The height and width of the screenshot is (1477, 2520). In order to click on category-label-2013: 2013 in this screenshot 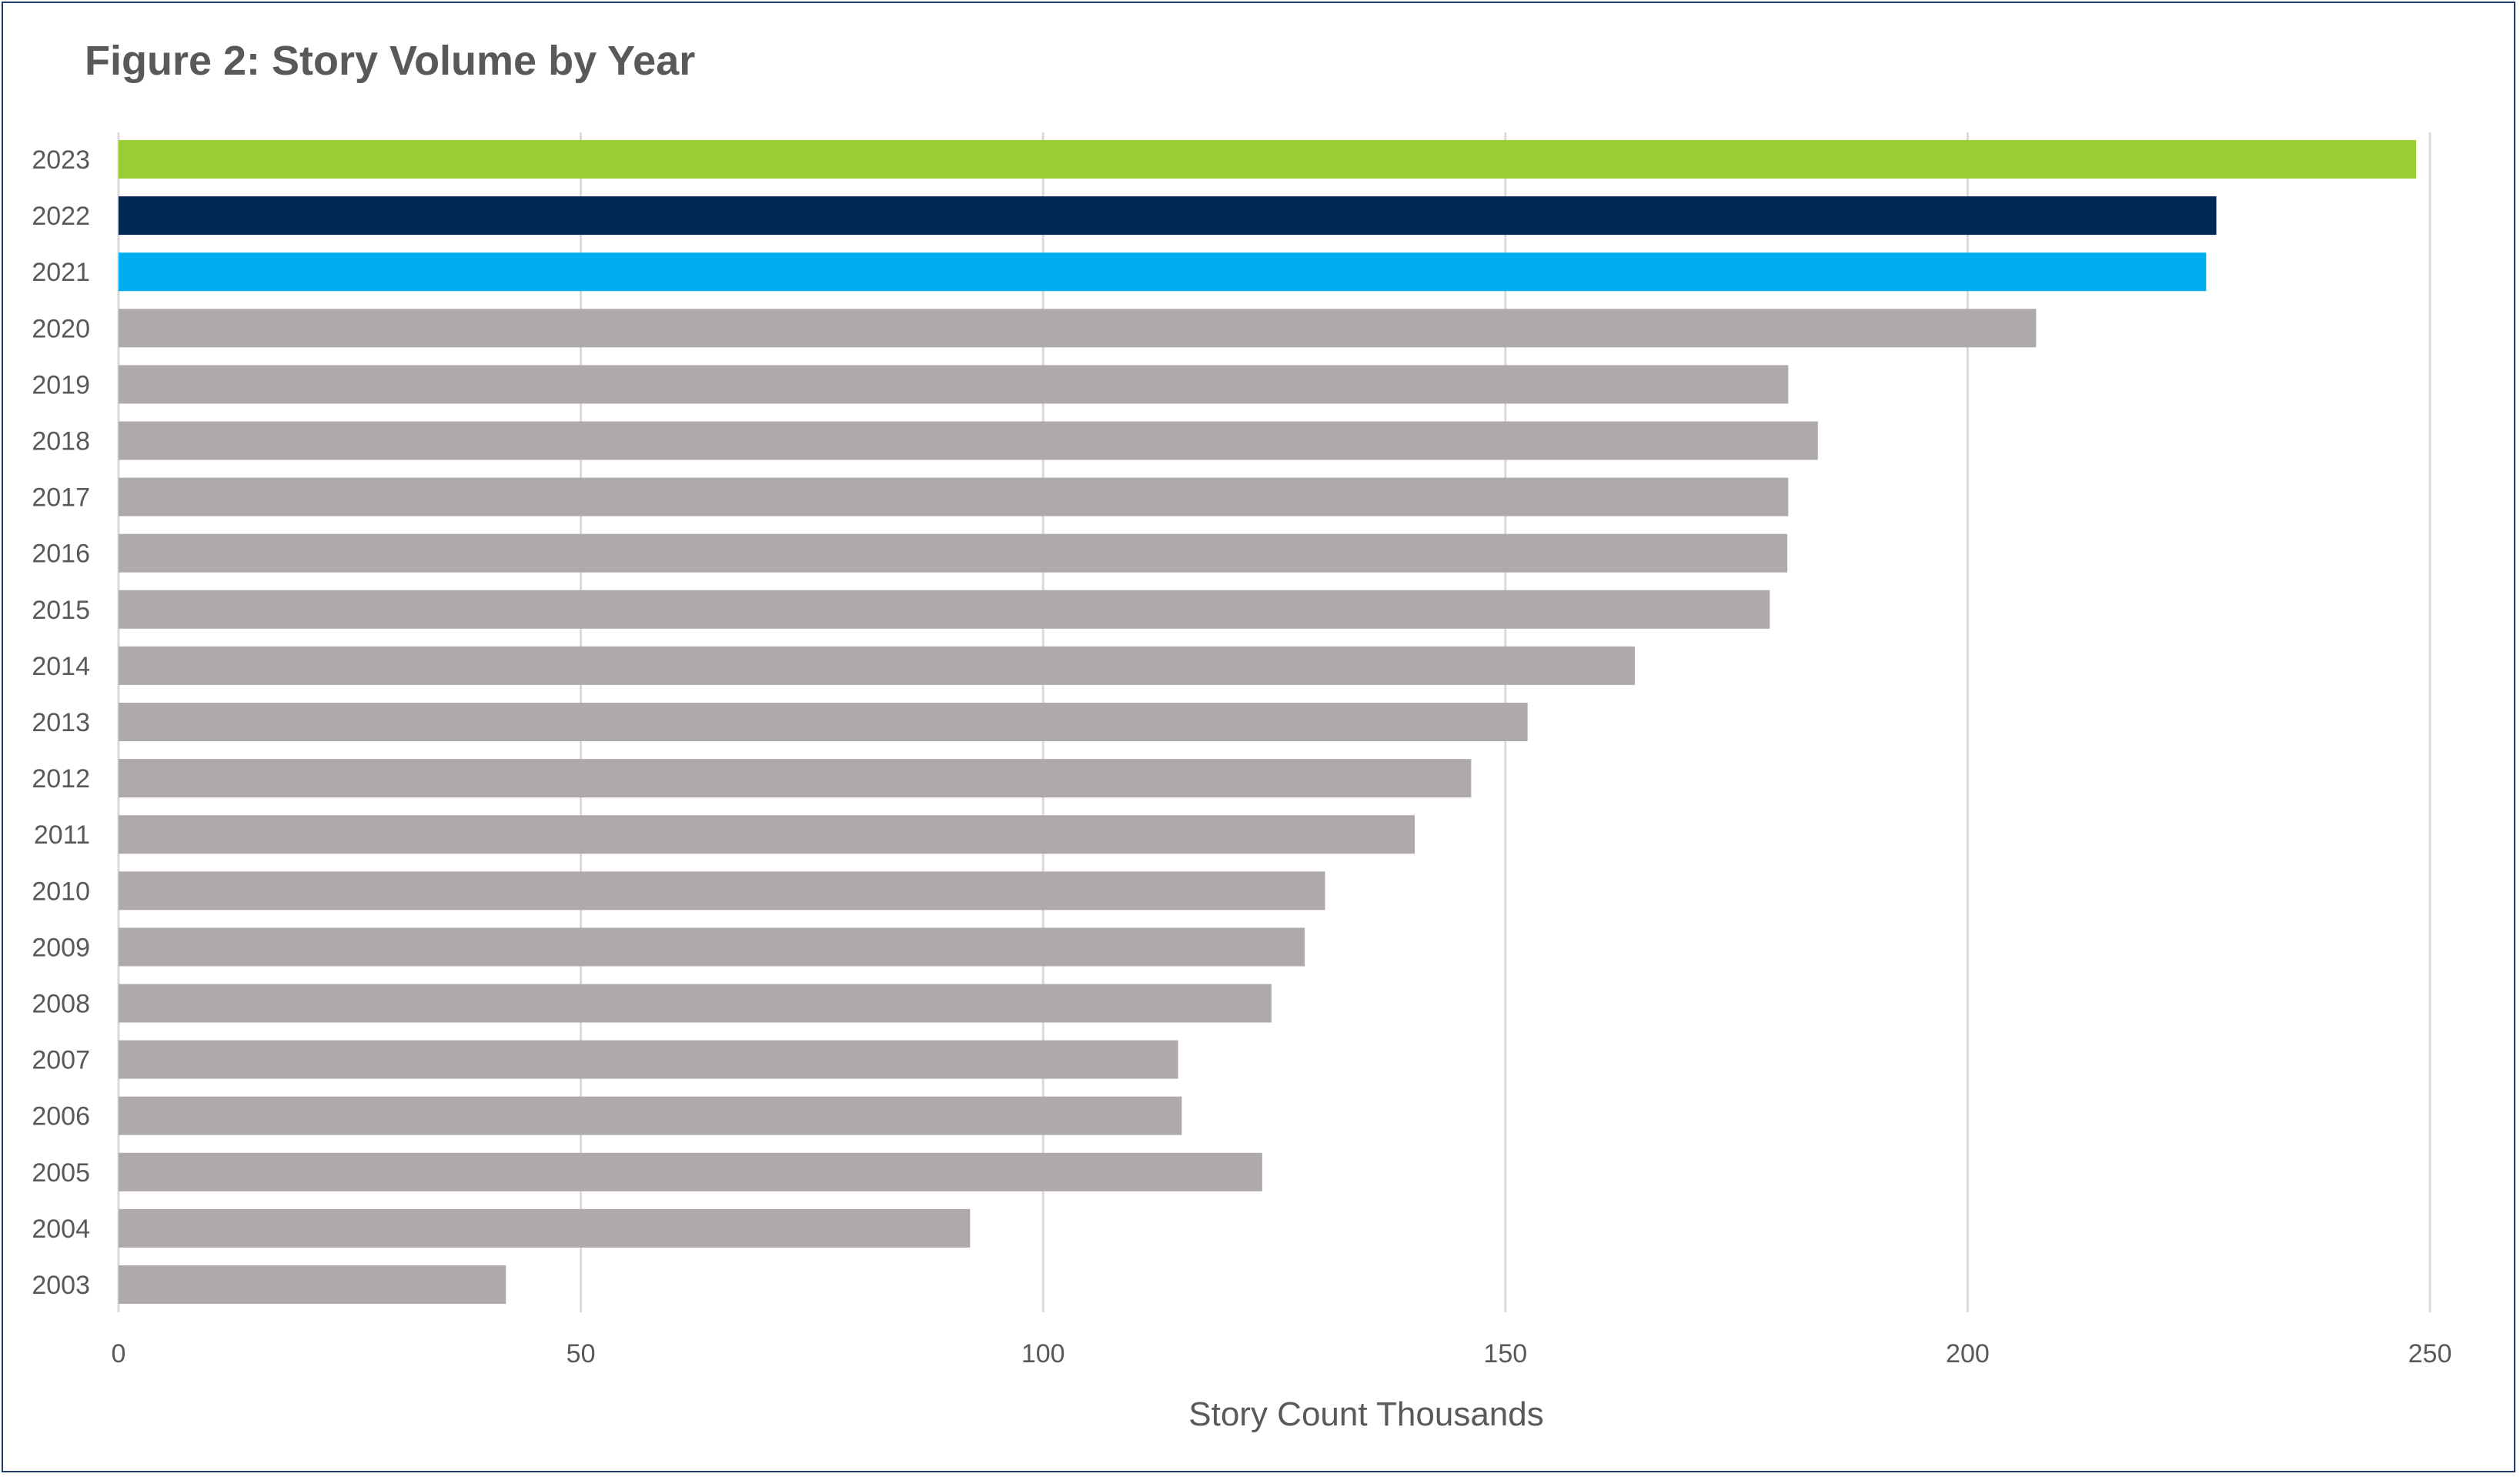, I will do `click(61, 723)`.